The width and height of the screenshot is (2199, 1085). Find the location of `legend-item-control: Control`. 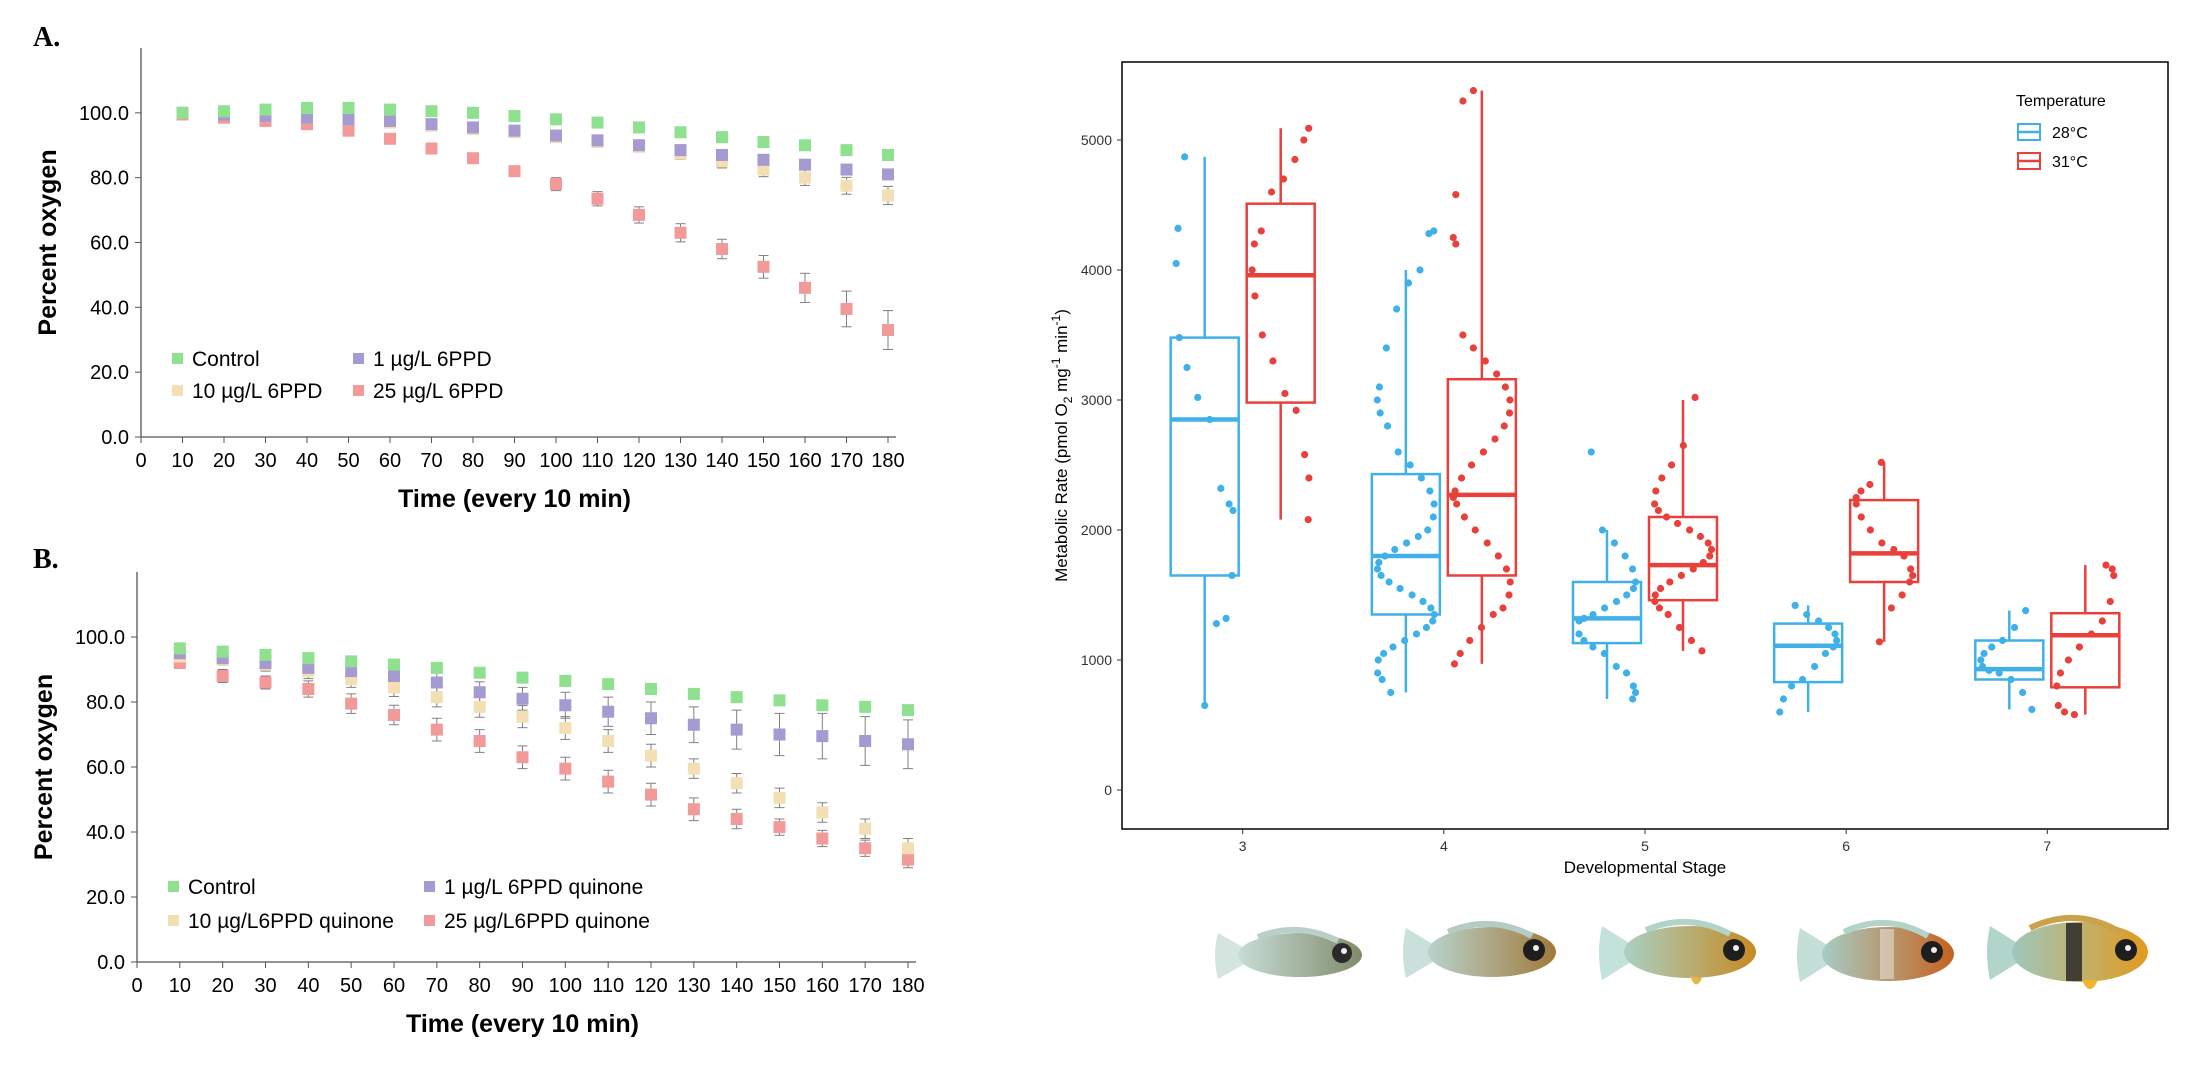

legend-item-control: Control is located at coordinates (216, 359).